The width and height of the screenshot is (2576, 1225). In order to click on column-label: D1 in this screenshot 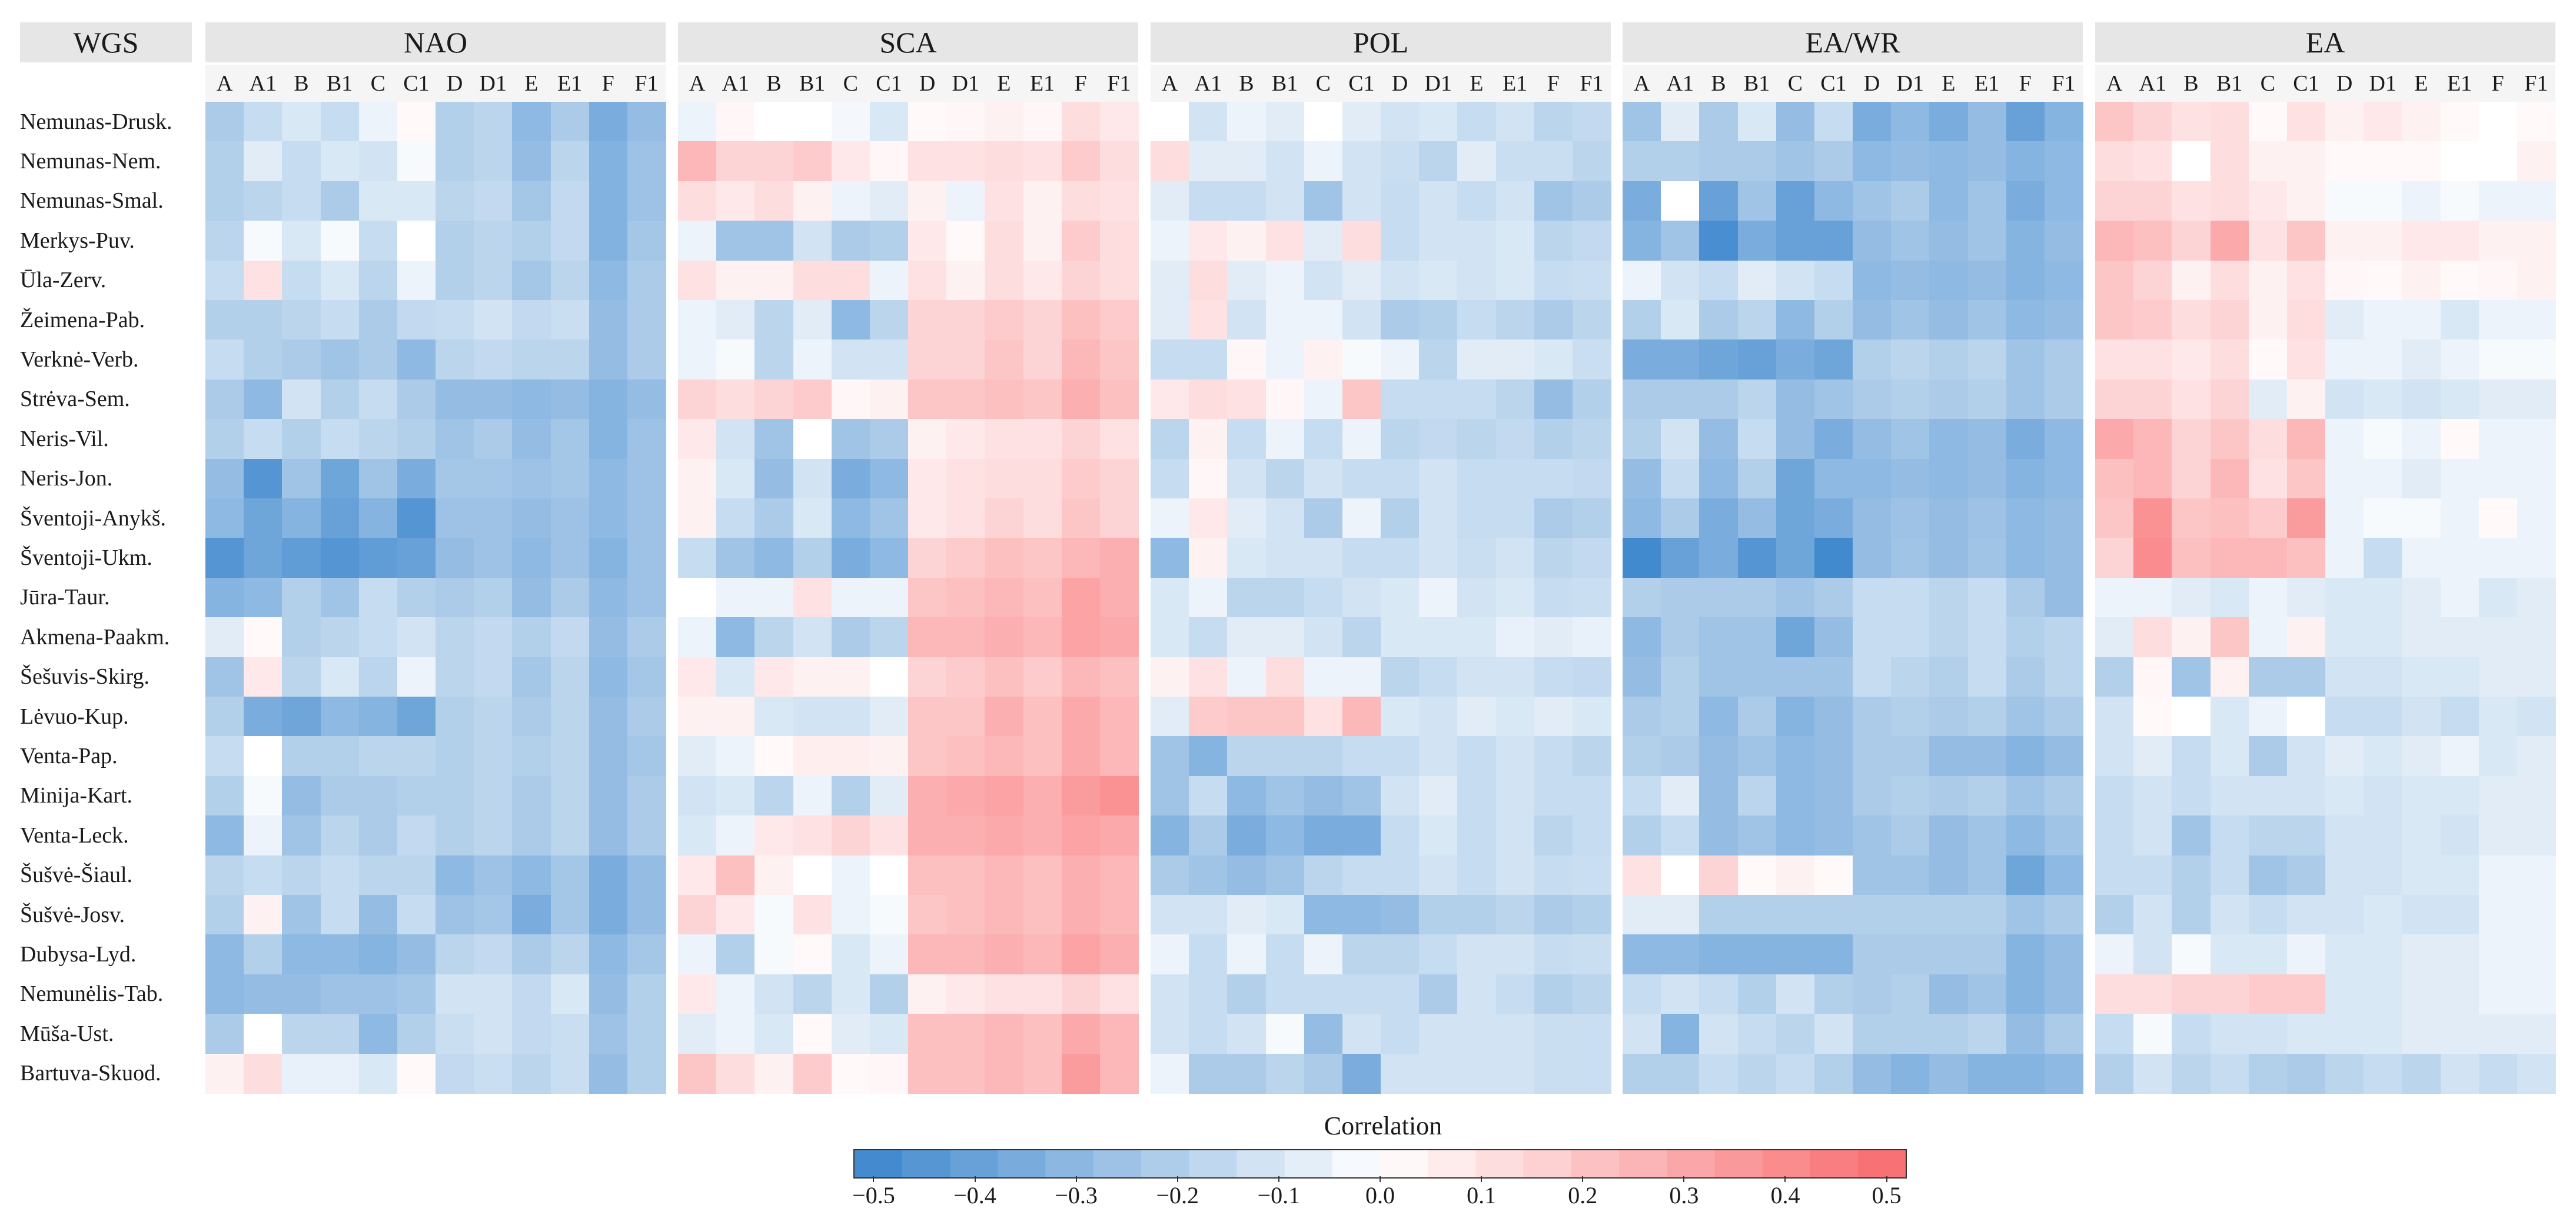, I will do `click(493, 83)`.